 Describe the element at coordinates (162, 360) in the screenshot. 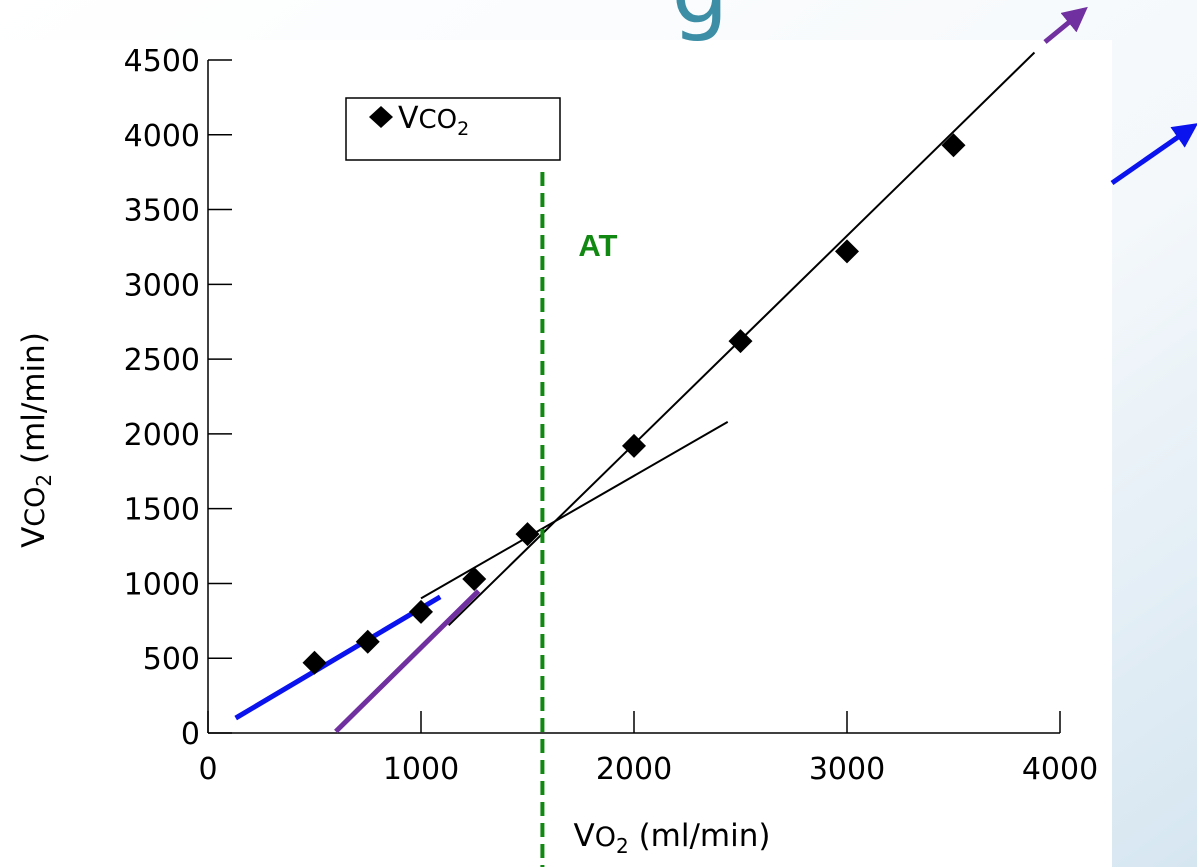

I see `y-tick-label-2500: 2500` at that location.